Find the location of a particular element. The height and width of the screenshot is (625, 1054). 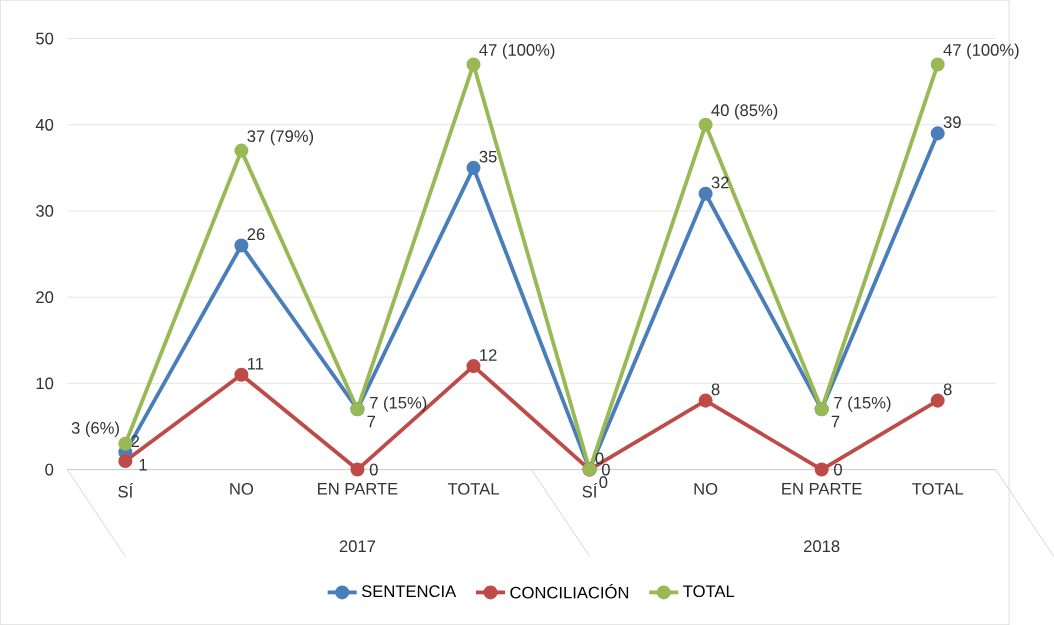

y-tick-label: 30 is located at coordinates (45, 211).